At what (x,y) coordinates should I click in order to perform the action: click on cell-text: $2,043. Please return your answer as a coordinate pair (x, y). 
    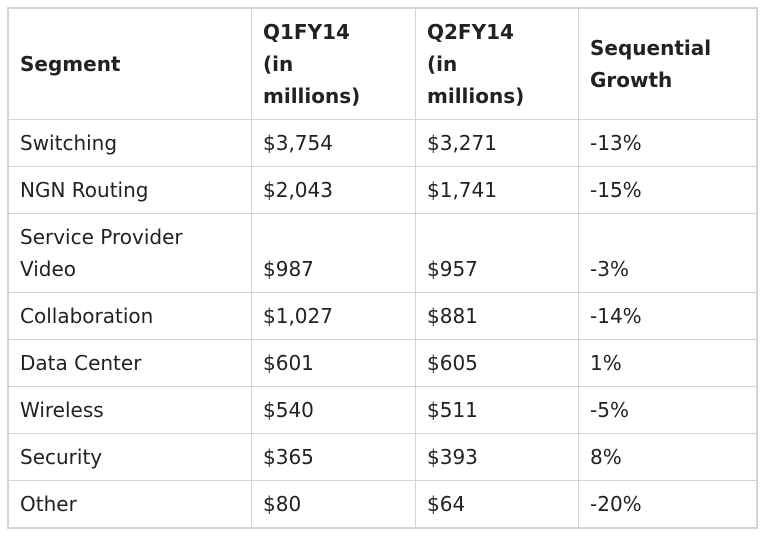
    Looking at the image, I should click on (298, 190).